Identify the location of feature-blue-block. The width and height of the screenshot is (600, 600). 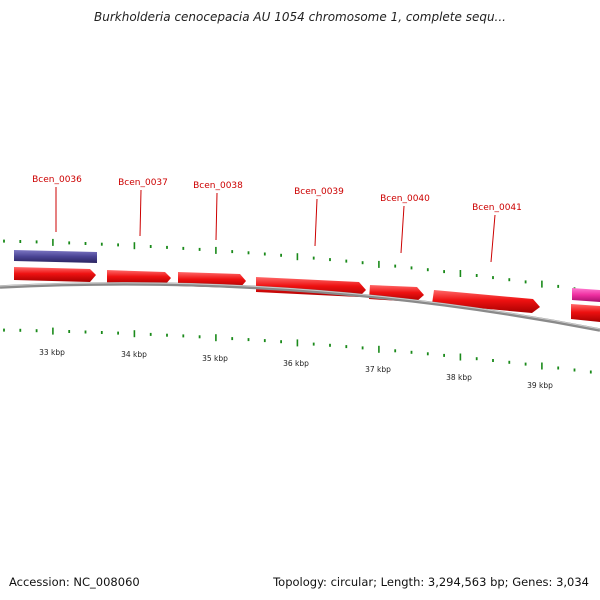
(55, 256).